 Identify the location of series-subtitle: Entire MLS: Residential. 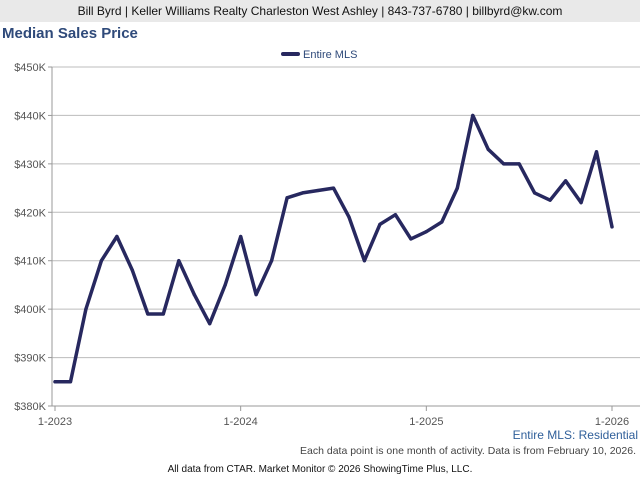
(575, 435).